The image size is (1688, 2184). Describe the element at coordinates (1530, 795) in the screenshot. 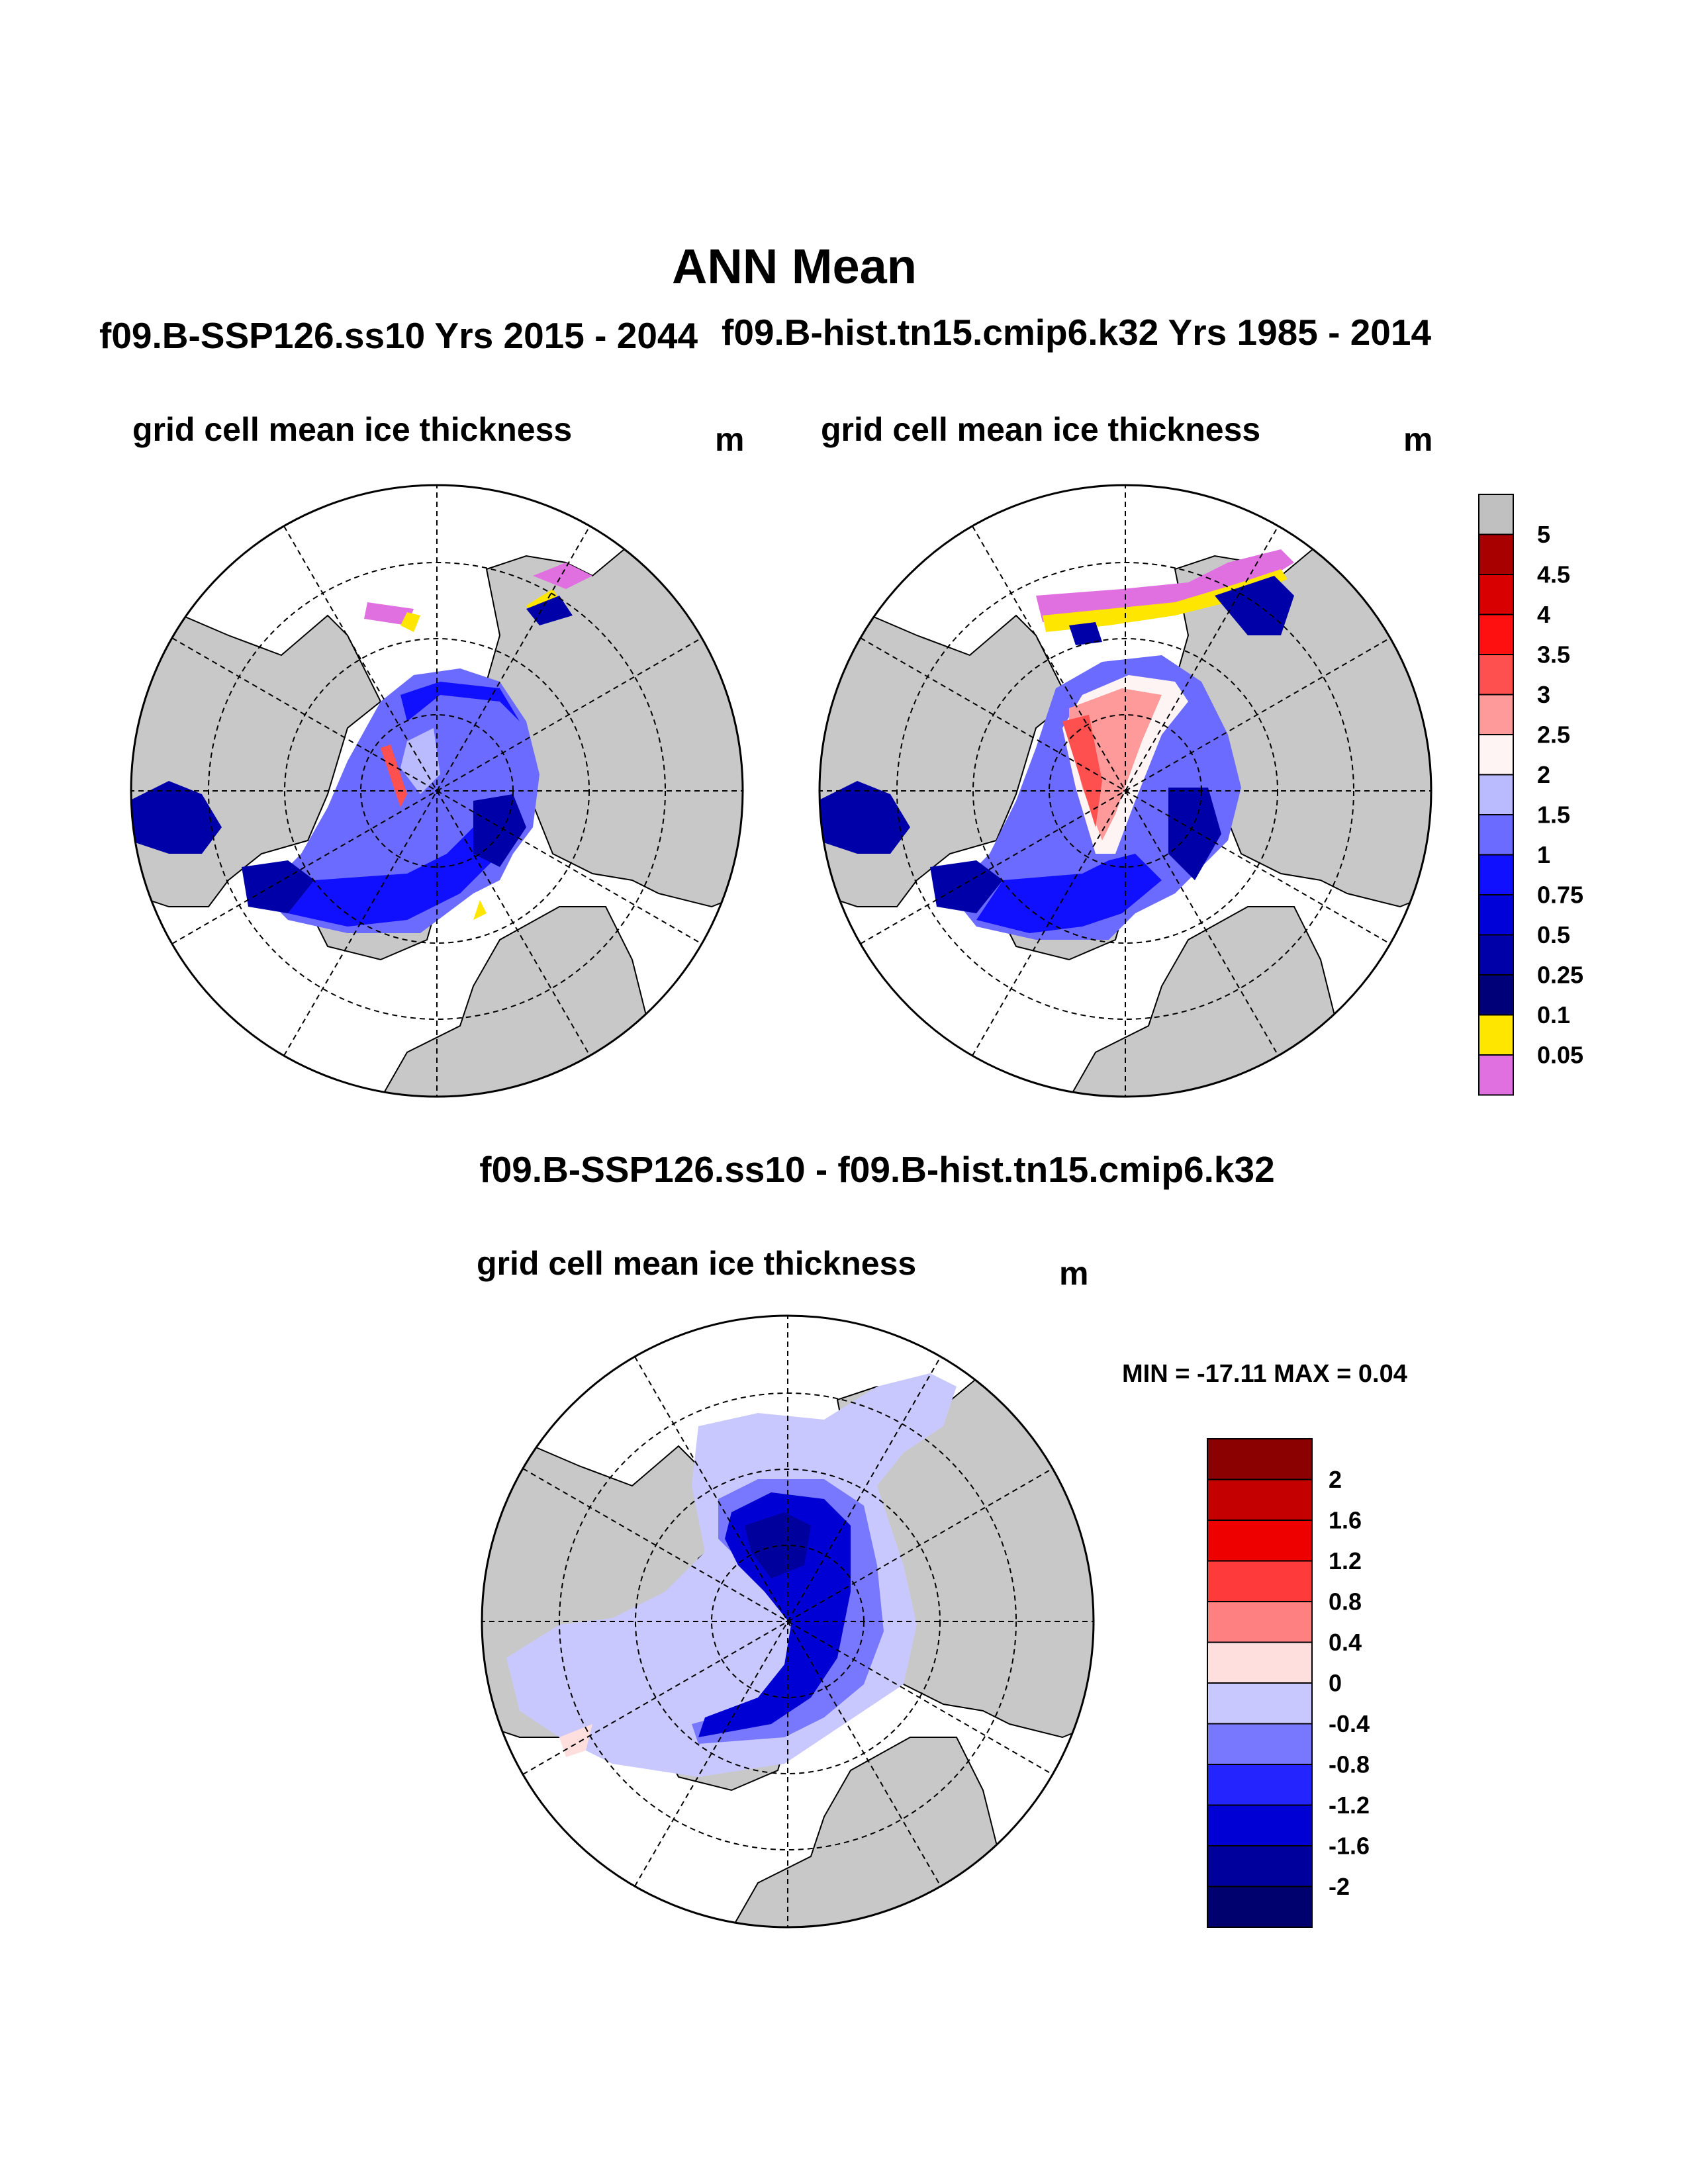

I see `thickness-colorbar: 5 4.5 4 3.5 3 2.5 2 1.5 1 0.75 0.5 0.25 0.1 0.05` at that location.